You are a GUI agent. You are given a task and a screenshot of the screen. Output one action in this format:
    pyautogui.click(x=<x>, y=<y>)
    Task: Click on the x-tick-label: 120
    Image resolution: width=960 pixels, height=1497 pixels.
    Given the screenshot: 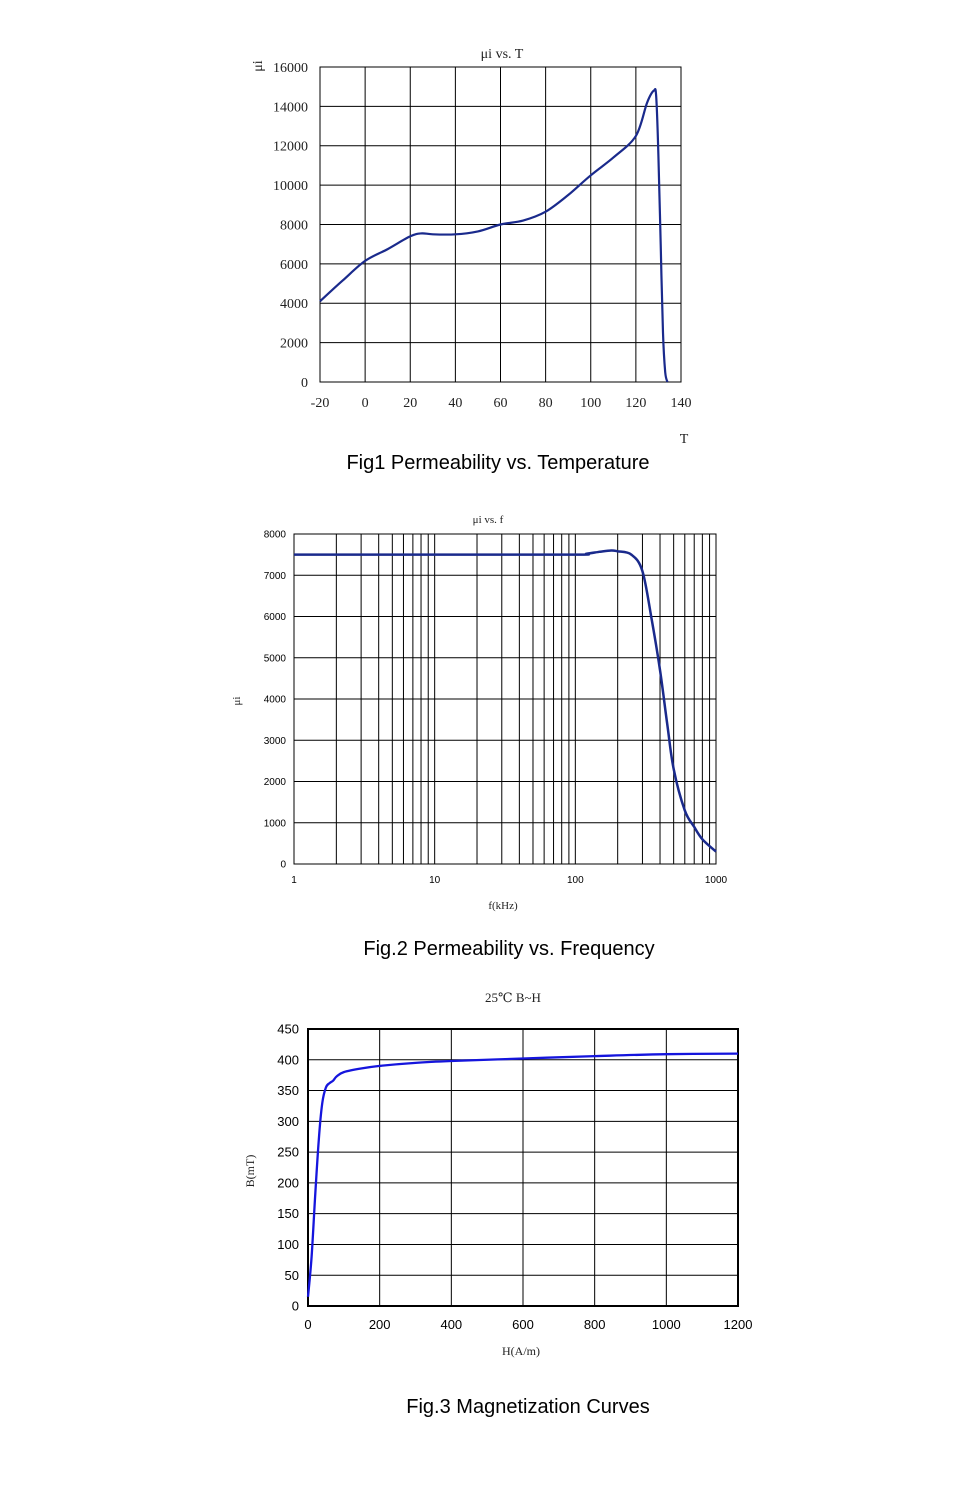 What is the action you would take?
    pyautogui.click(x=635, y=403)
    